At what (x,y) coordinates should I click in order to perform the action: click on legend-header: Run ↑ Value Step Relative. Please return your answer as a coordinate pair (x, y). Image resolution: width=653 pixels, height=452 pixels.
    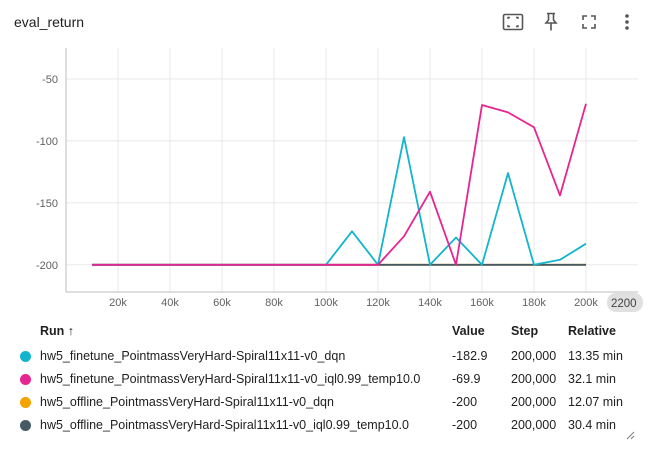
    Looking at the image, I should click on (326, 333).